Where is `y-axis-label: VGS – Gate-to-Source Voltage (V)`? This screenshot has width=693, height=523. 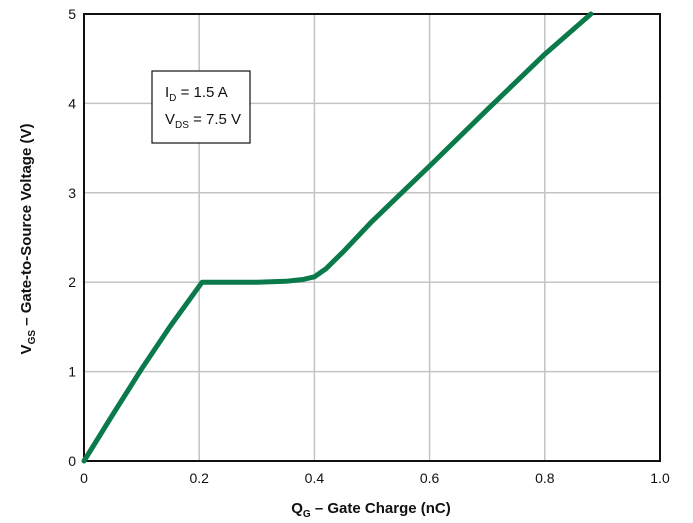
y-axis-label: VGS – Gate-to-Source Voltage (V) is located at coordinates (28, 239).